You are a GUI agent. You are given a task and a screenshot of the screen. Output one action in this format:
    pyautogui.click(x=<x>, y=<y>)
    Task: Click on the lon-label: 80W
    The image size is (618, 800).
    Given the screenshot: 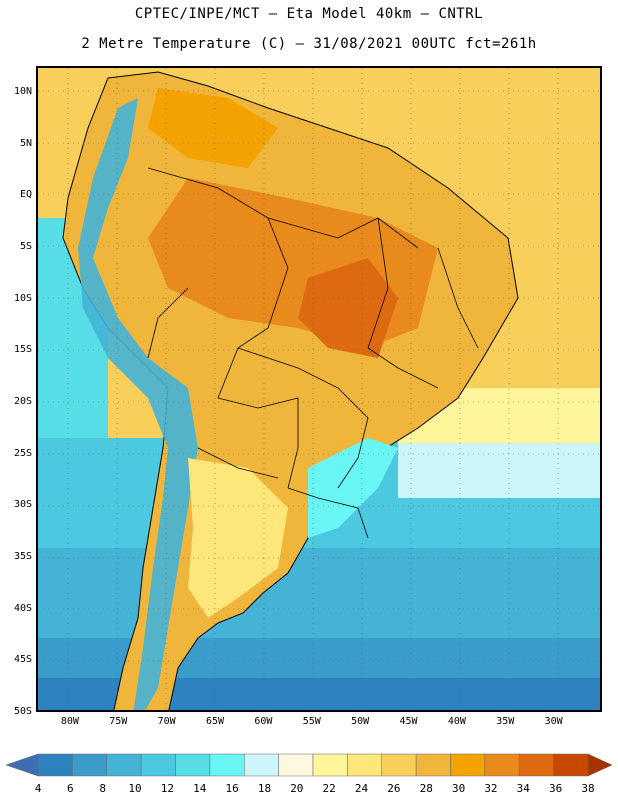 What is the action you would take?
    pyautogui.click(x=69, y=721)
    